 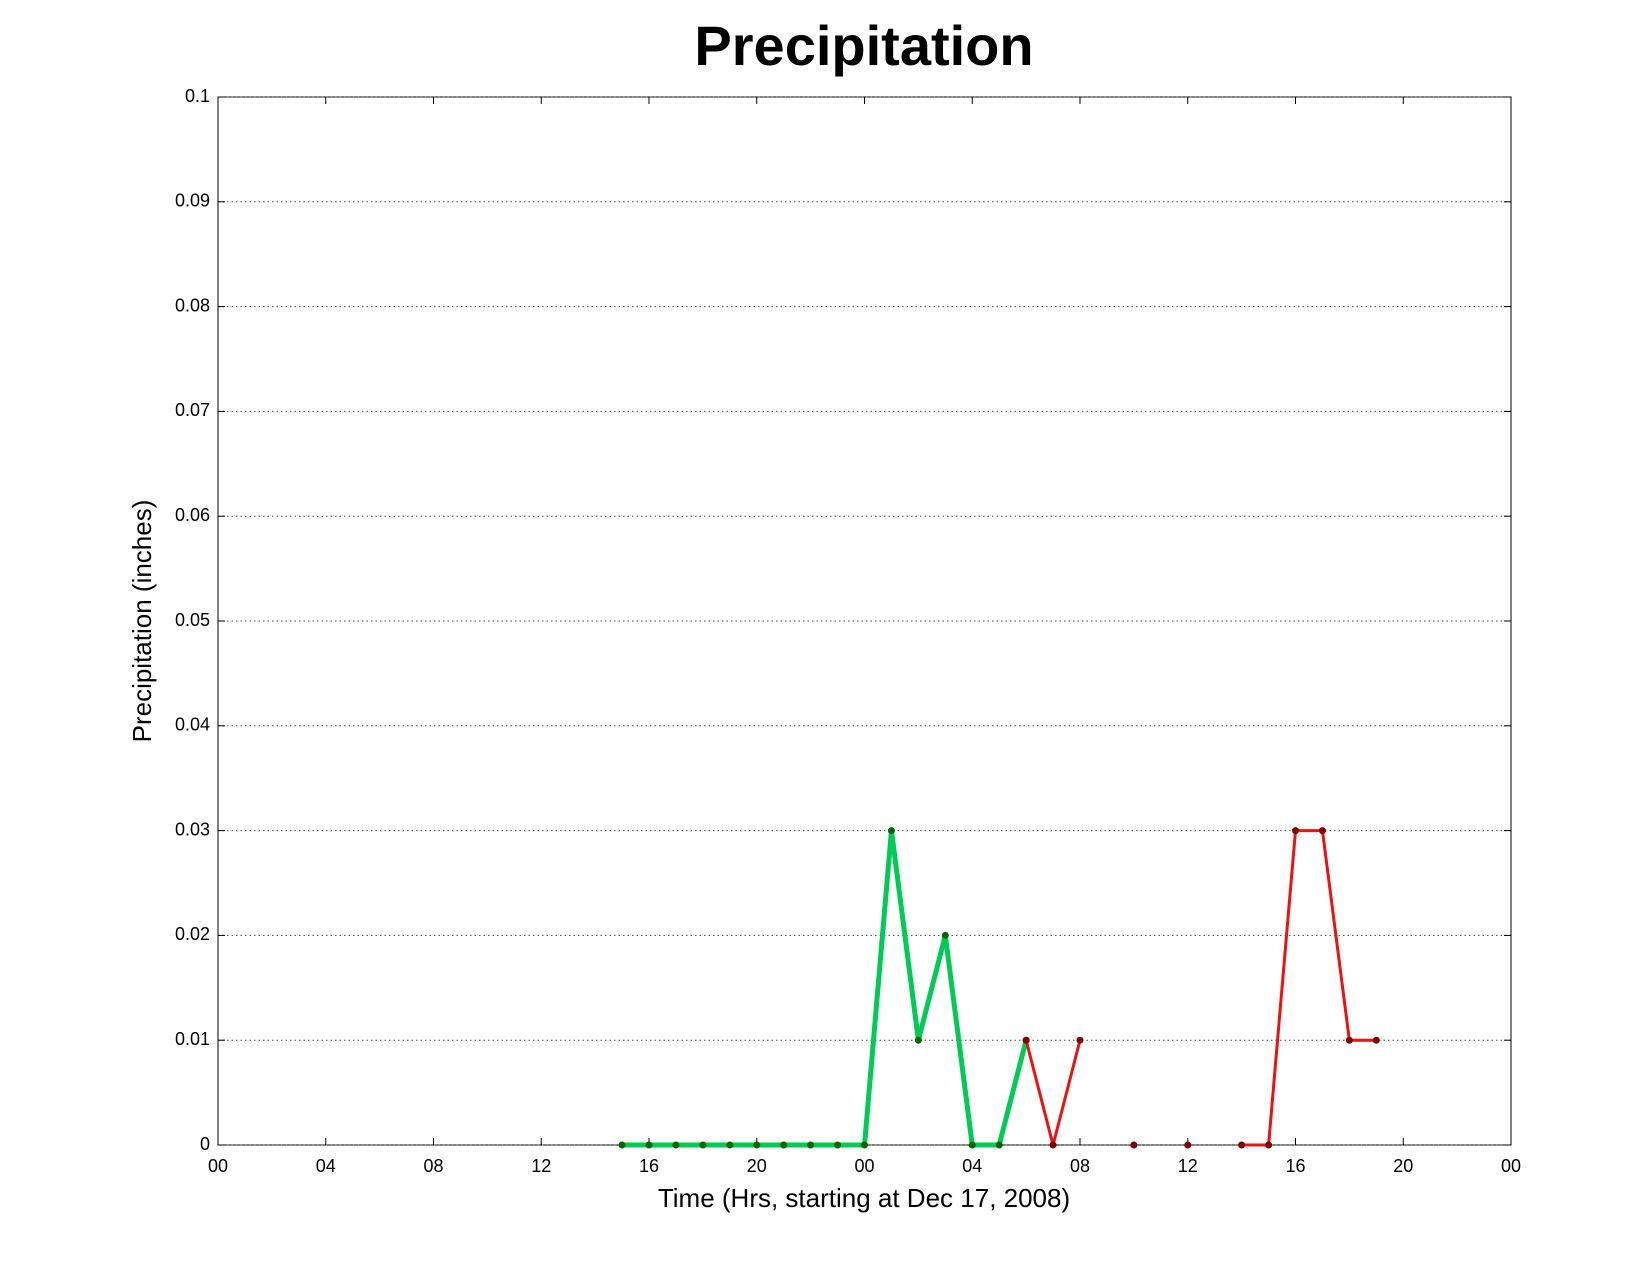 I want to click on y-tick-label: 0.01, so click(x=192, y=1039).